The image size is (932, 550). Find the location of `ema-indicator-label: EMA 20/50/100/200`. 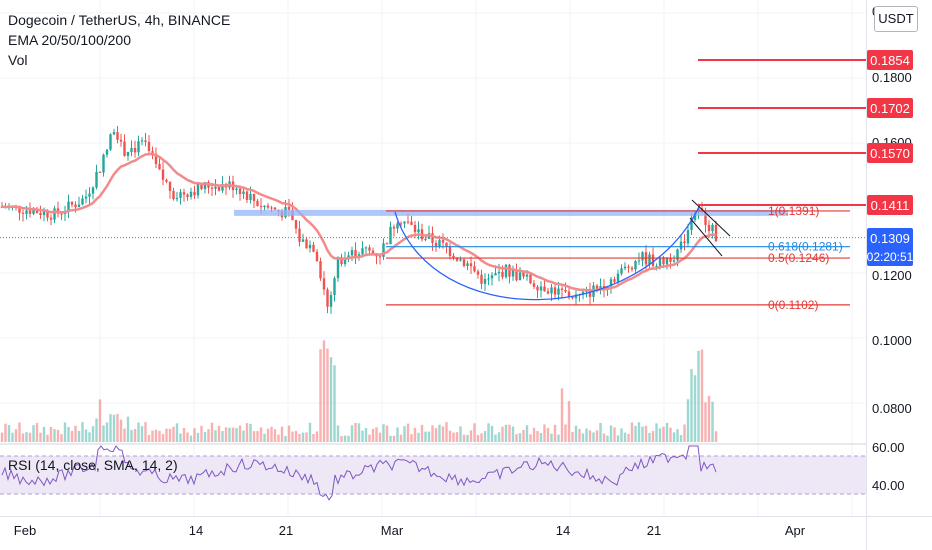

ema-indicator-label: EMA 20/50/100/200 is located at coordinates (69, 40).